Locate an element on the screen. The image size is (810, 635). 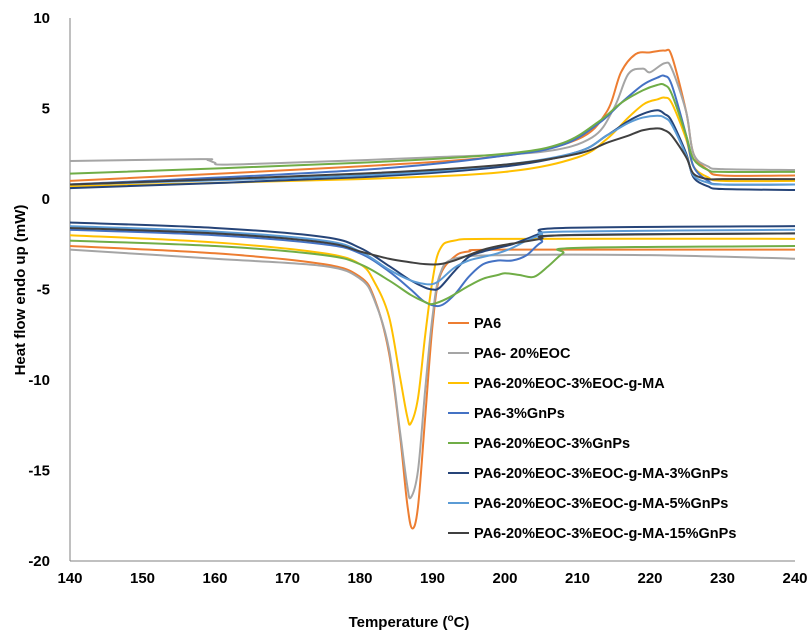
x-tick-label: 230 is located at coordinates (722, 578).